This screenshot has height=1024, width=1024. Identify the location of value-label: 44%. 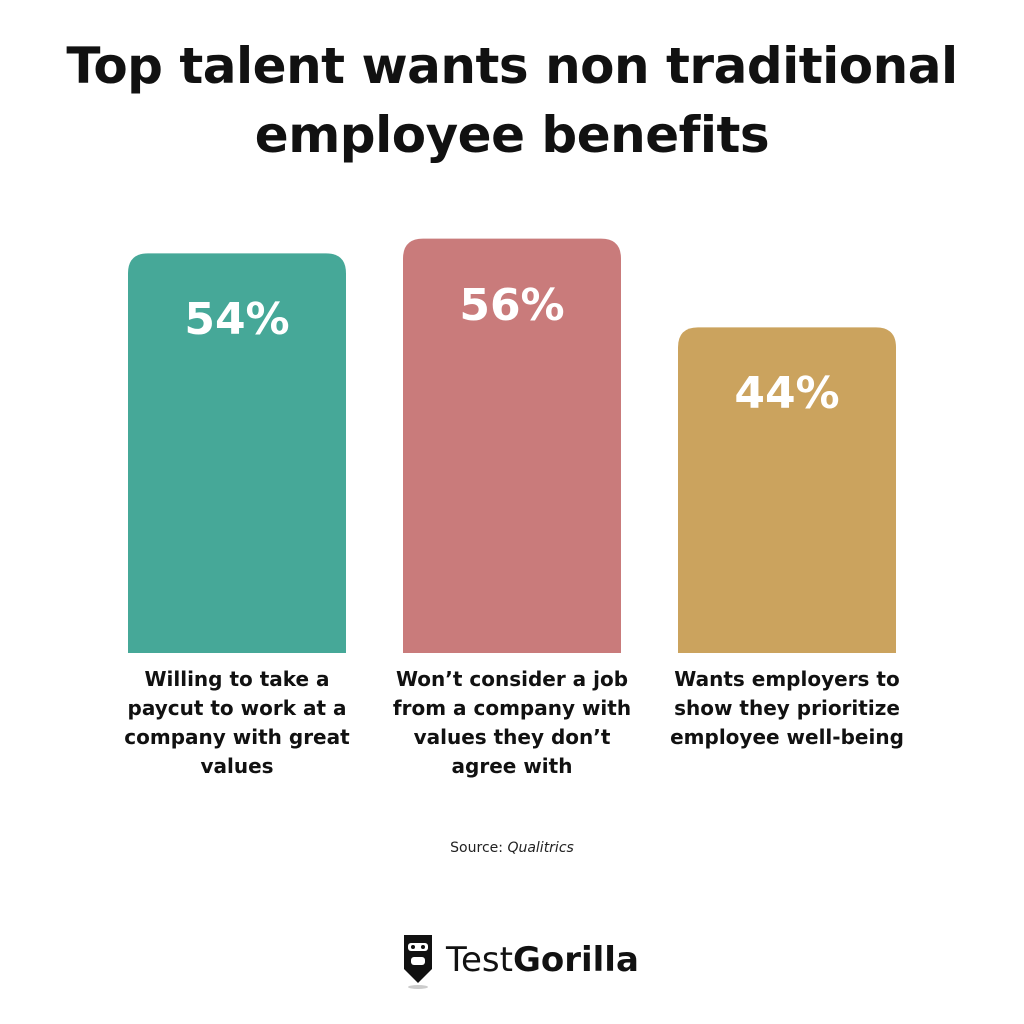
(787, 394).